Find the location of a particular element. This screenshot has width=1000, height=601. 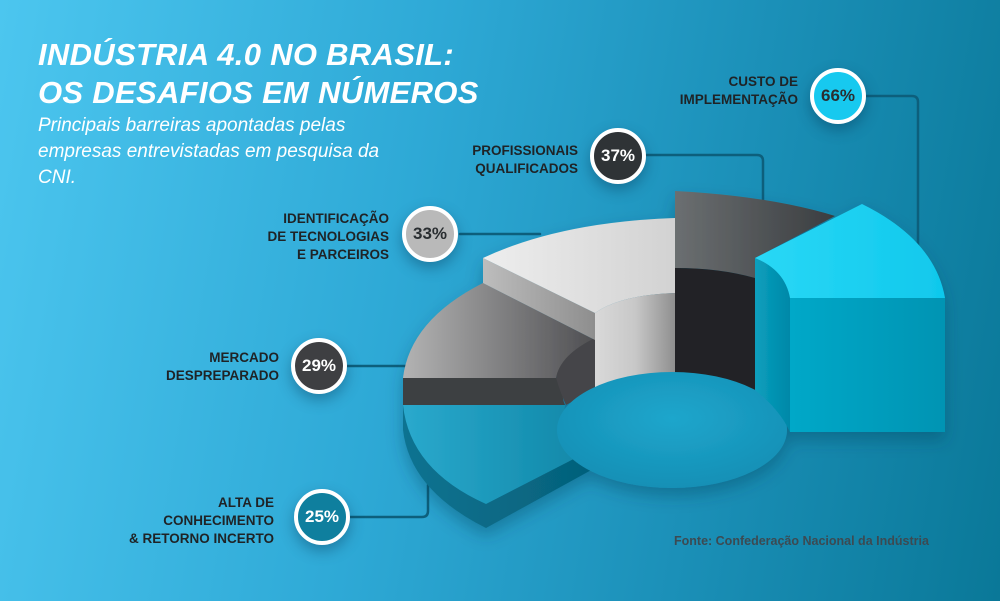

label-custo: CUSTO DE IMPLEMENTAÇÃO is located at coordinates (738, 90).